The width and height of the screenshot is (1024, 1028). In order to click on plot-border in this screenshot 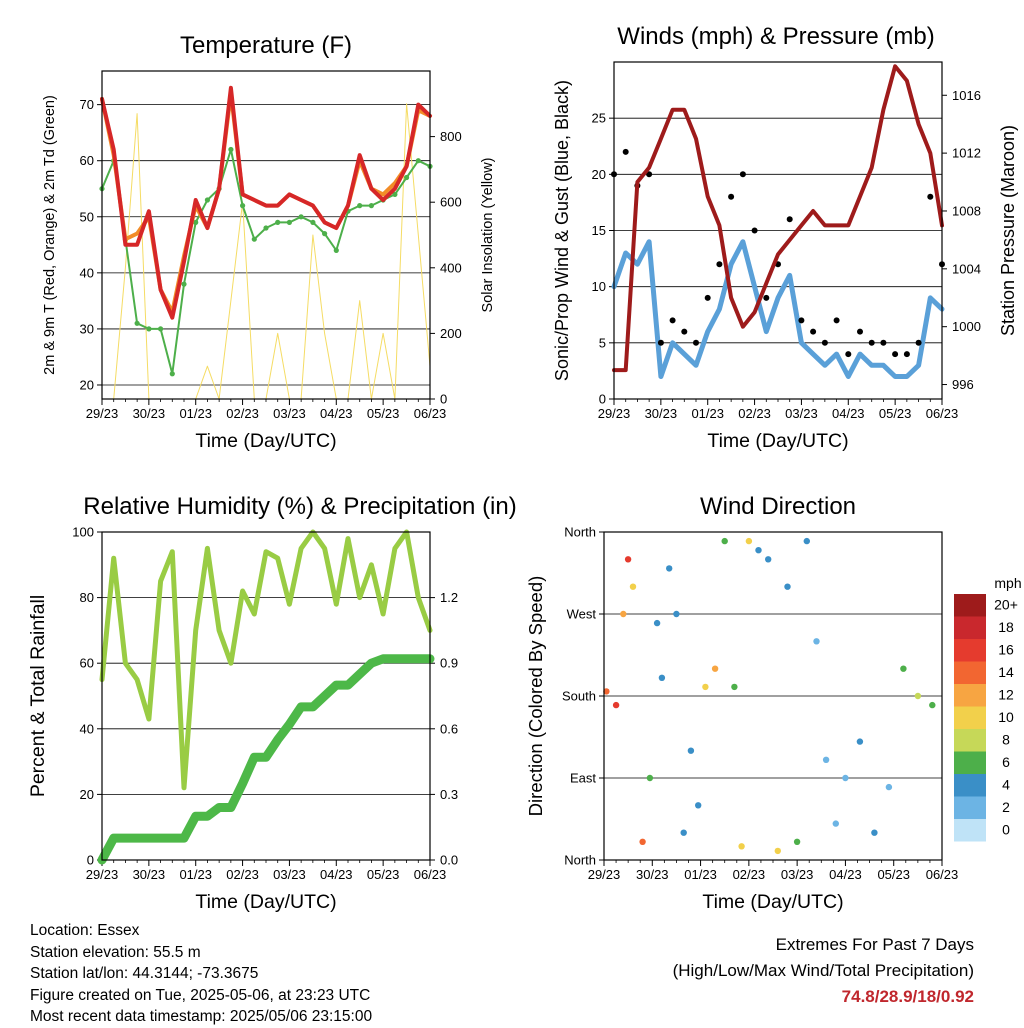, I will do `click(266, 235)`.